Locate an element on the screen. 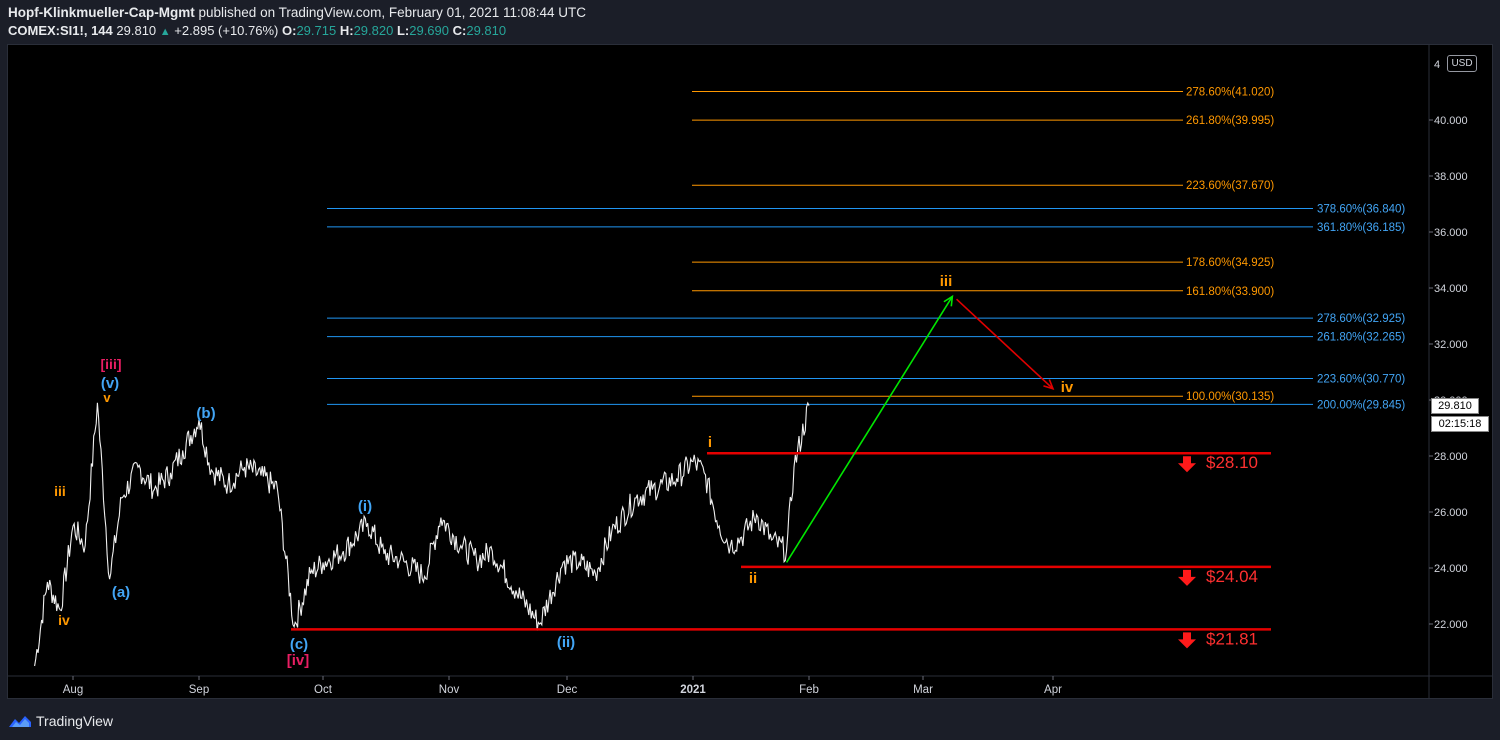 This screenshot has width=1500, height=740. time-tick-label: Apr is located at coordinates (1053, 690).